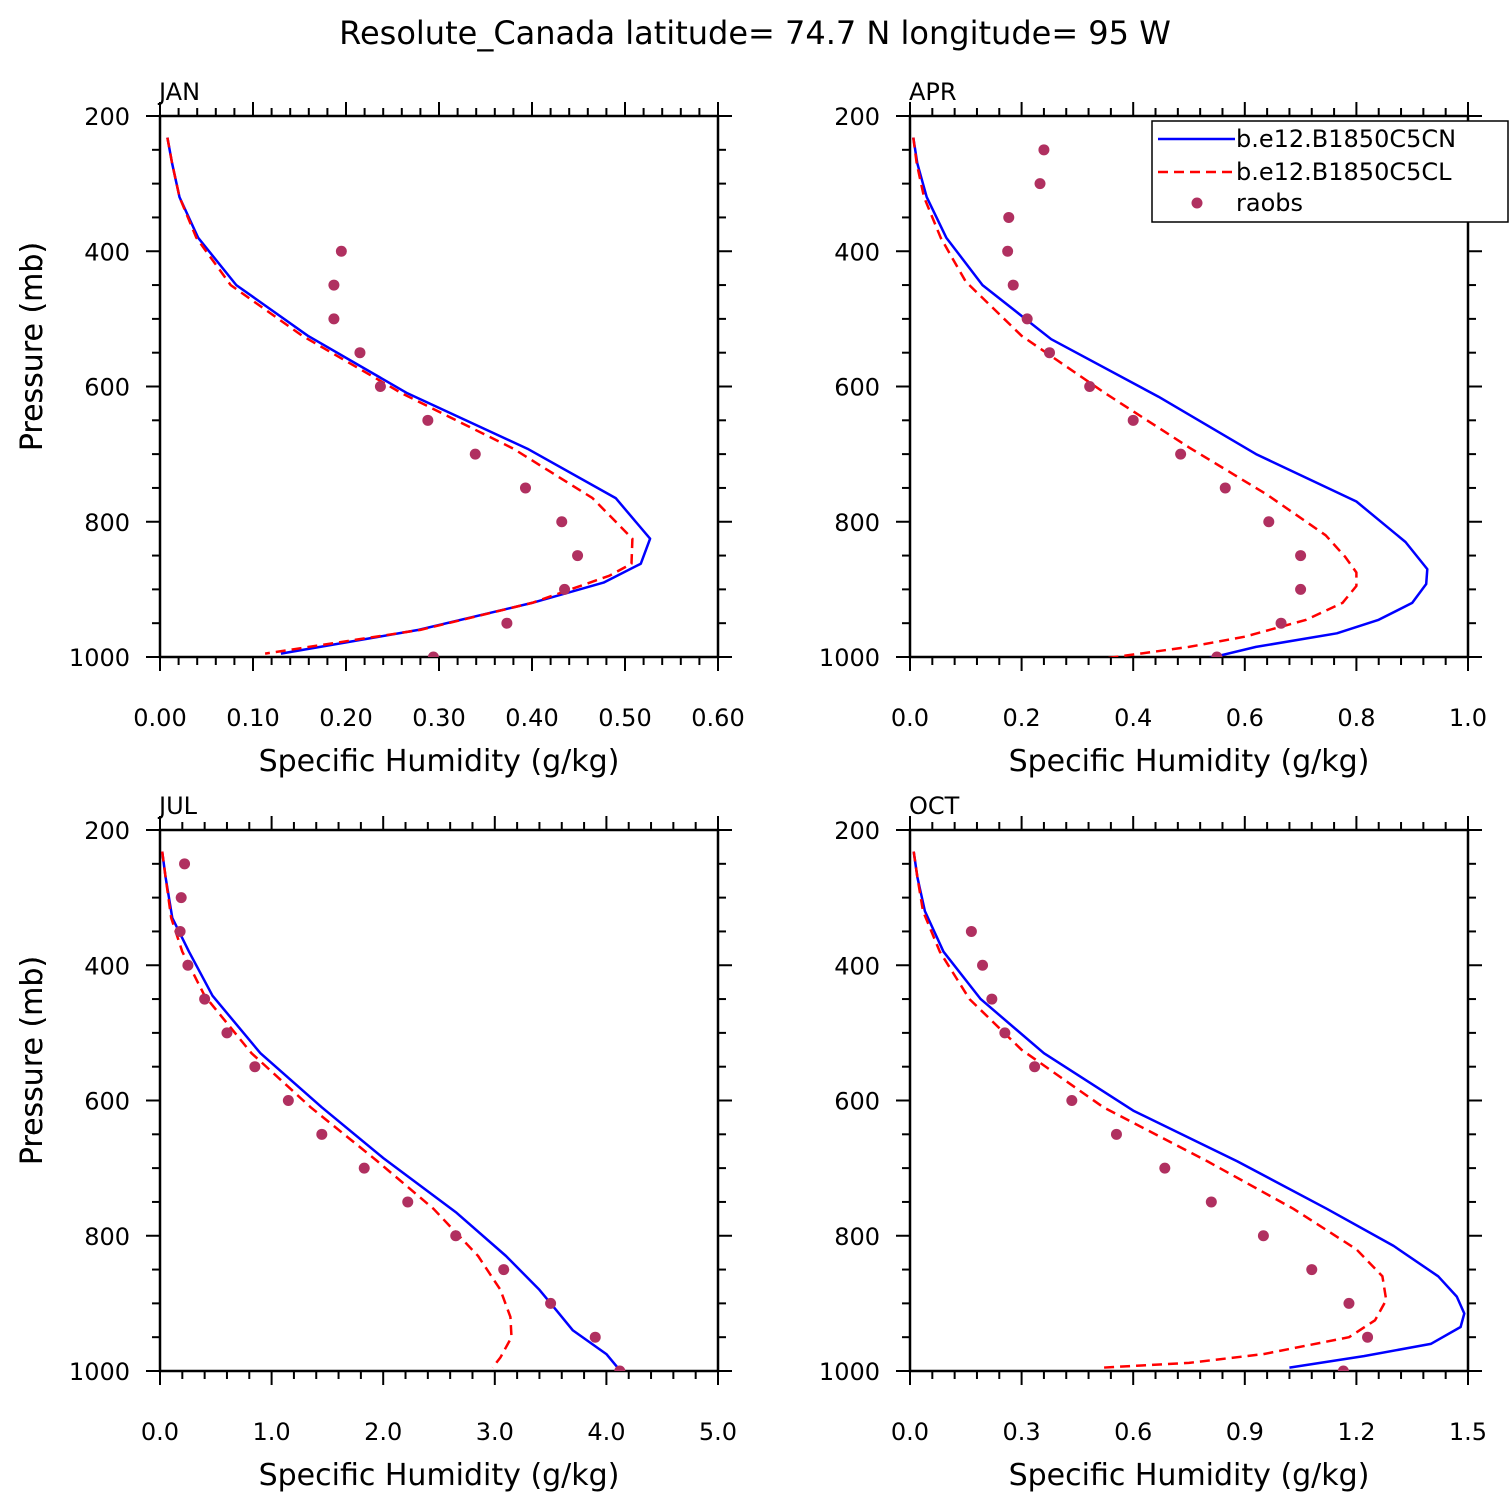  I want to click on x-tick-label: 0.30, so click(438, 718).